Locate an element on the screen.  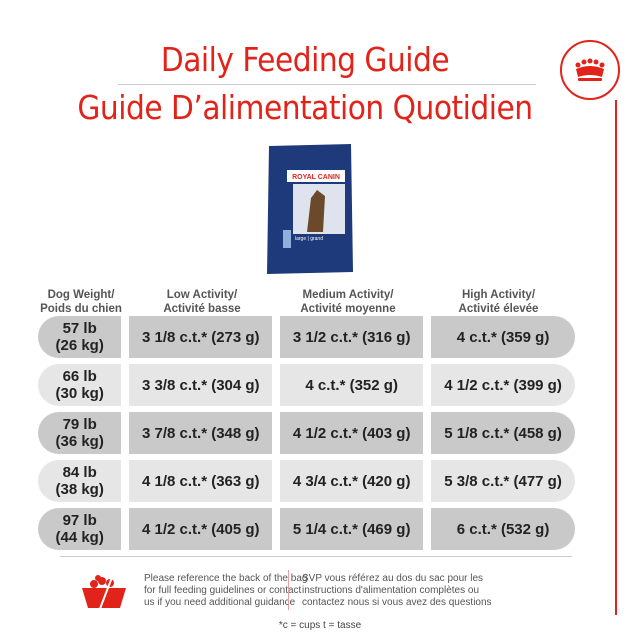
footer-en-line: Please reference the back of the bag is located at coordinates (226, 578).